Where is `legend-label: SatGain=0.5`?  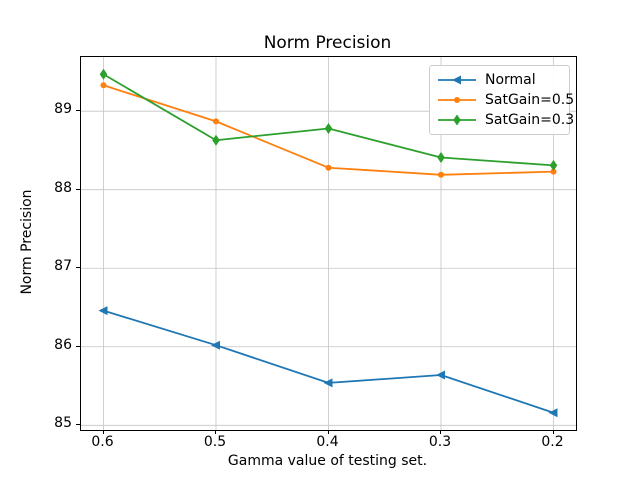 legend-label: SatGain=0.5 is located at coordinates (530, 100).